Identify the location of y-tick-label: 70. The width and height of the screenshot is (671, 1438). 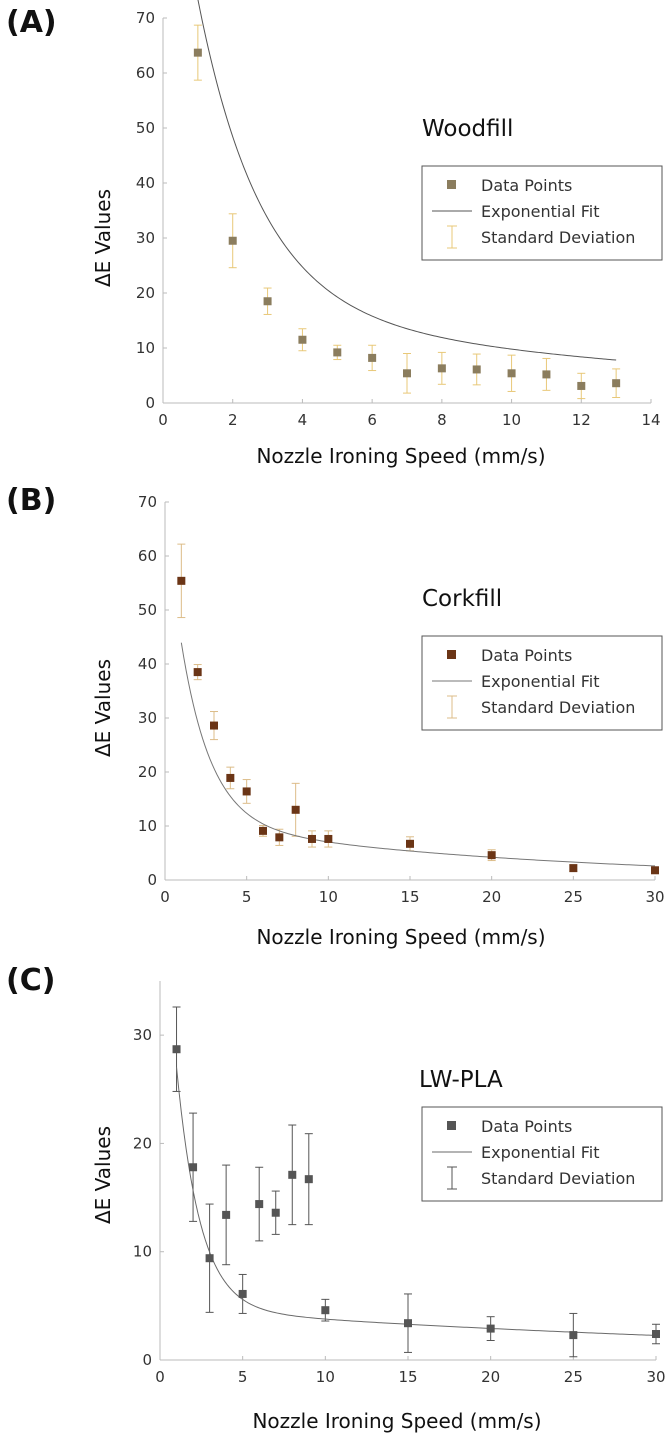
(147, 502).